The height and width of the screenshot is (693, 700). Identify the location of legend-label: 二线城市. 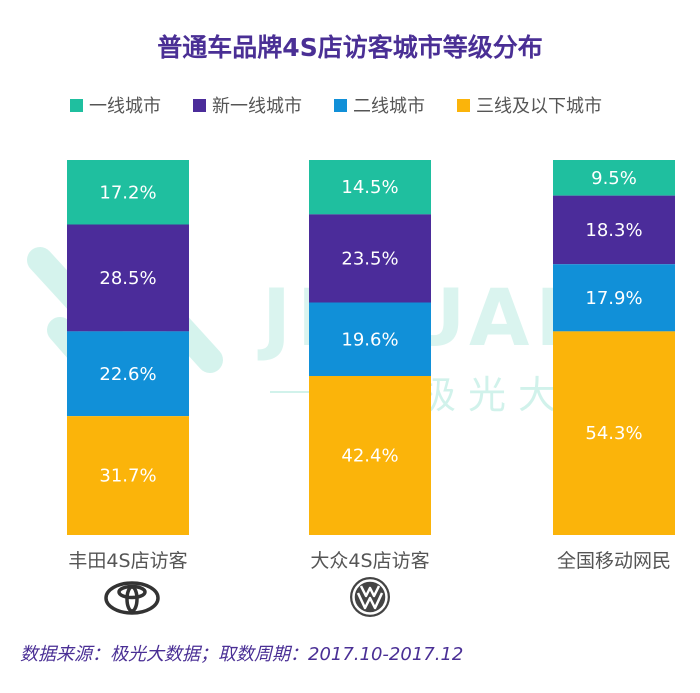
(389, 106).